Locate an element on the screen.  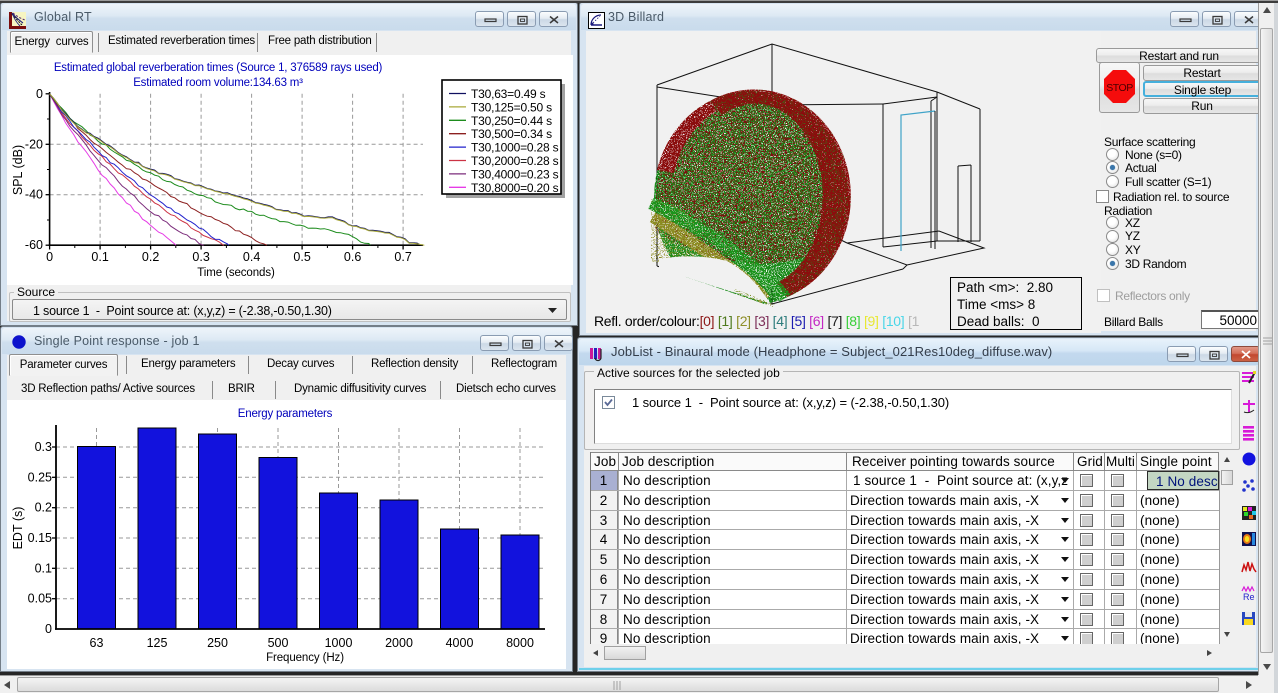
svg-text: T30,2000=0.28 s is located at coordinates (515, 161).